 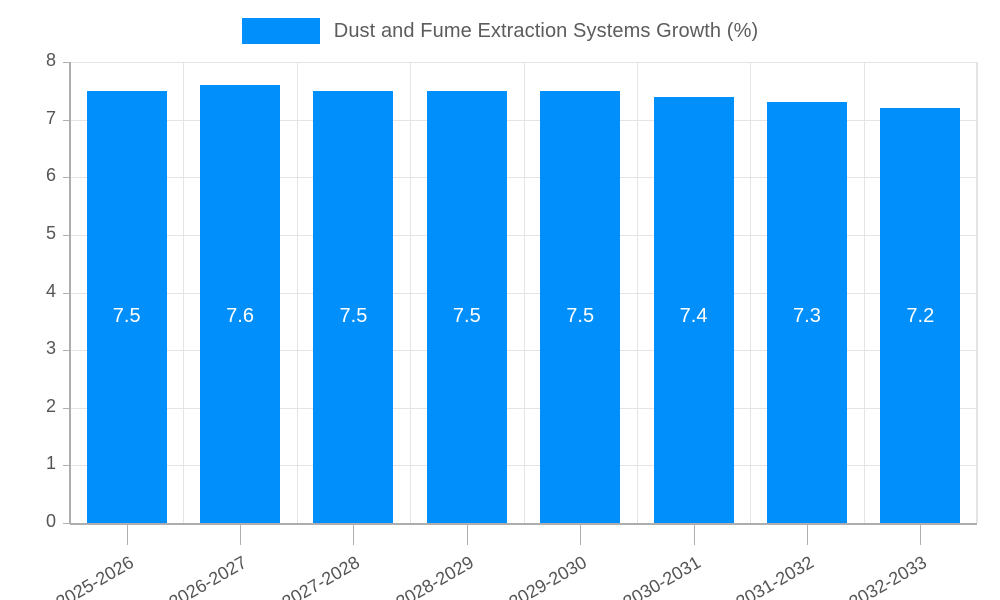 I want to click on y-tick-label: 6, so click(x=50, y=175).